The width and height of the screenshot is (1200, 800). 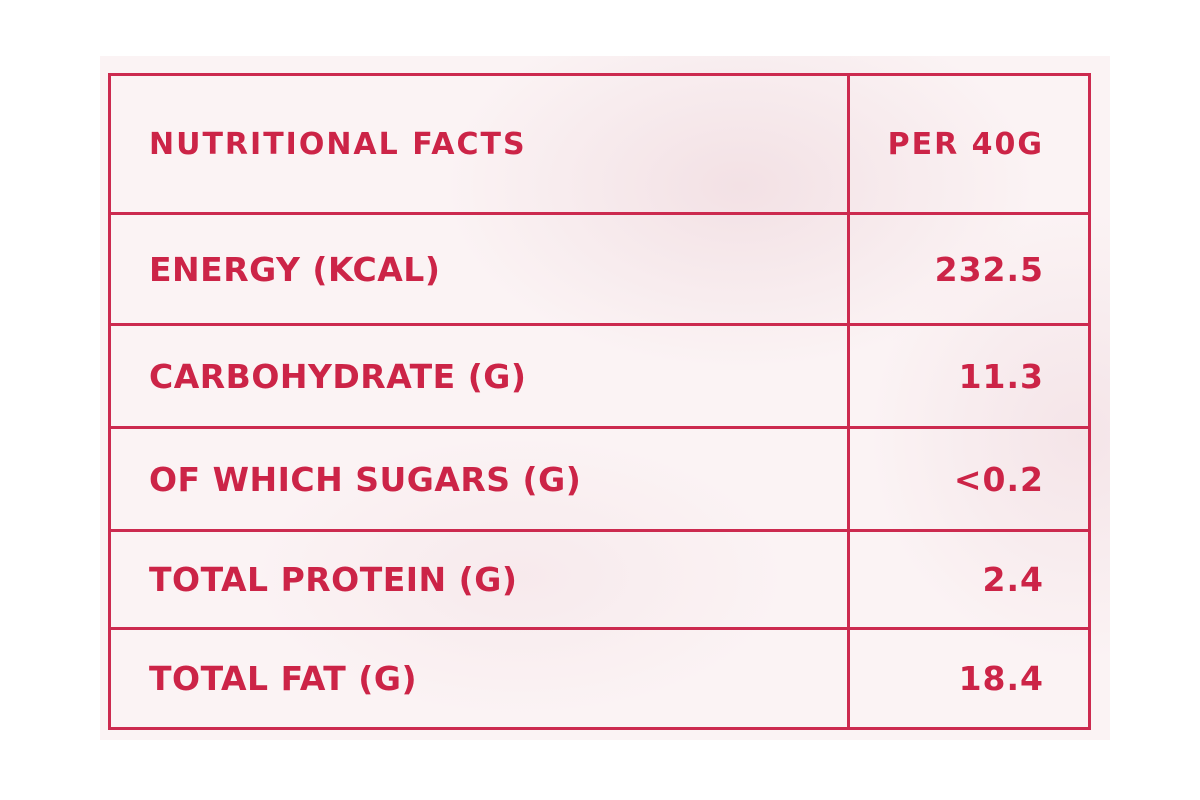 I want to click on row-label: TOTAL PROTEIN (G), so click(x=333, y=579).